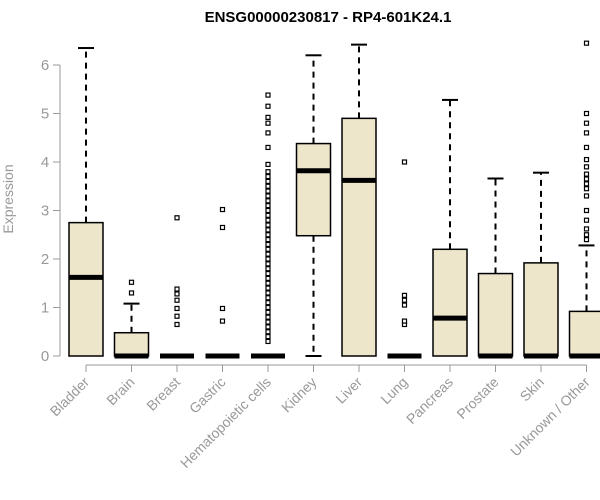 This screenshot has width=600, height=500. What do you see at coordinates (45, 308) in the screenshot?
I see `y-tick-label: 1` at bounding box center [45, 308].